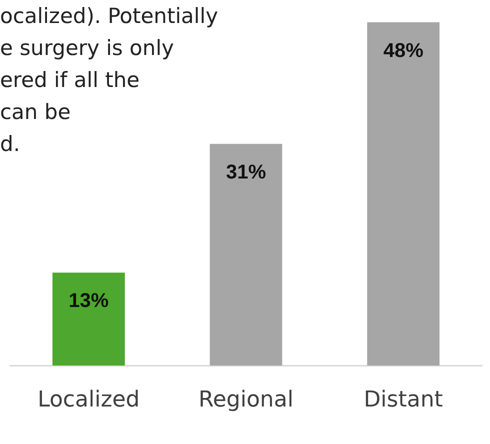 The height and width of the screenshot is (444, 490). What do you see at coordinates (246, 172) in the screenshot?
I see `data-label: 31%` at bounding box center [246, 172].